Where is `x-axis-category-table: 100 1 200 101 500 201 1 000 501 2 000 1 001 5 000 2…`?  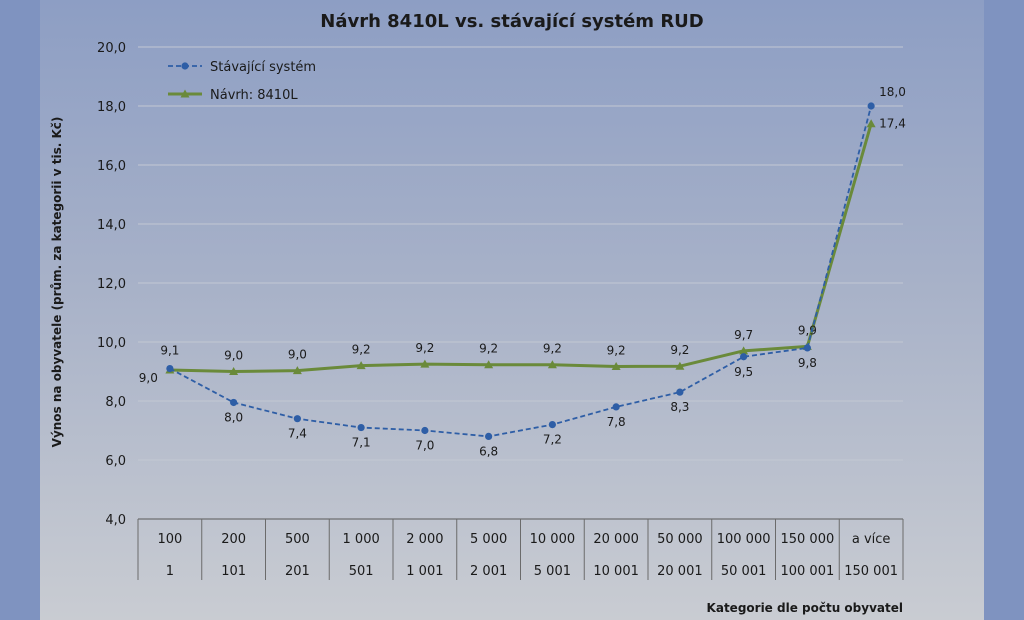
x-axis-category-table: 100 1 200 101 500 201 1 000 501 2 000 1 001 5 000 2… is located at coordinates (520, 549).